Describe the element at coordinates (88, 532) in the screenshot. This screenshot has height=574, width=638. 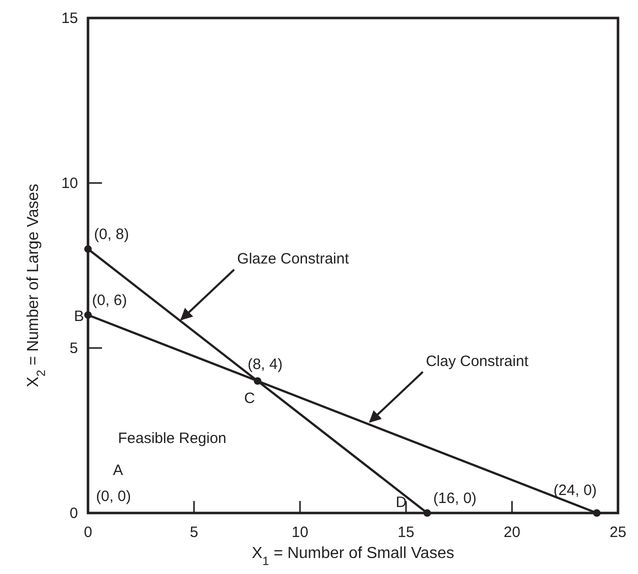
I see `x-tick-label: 0` at that location.